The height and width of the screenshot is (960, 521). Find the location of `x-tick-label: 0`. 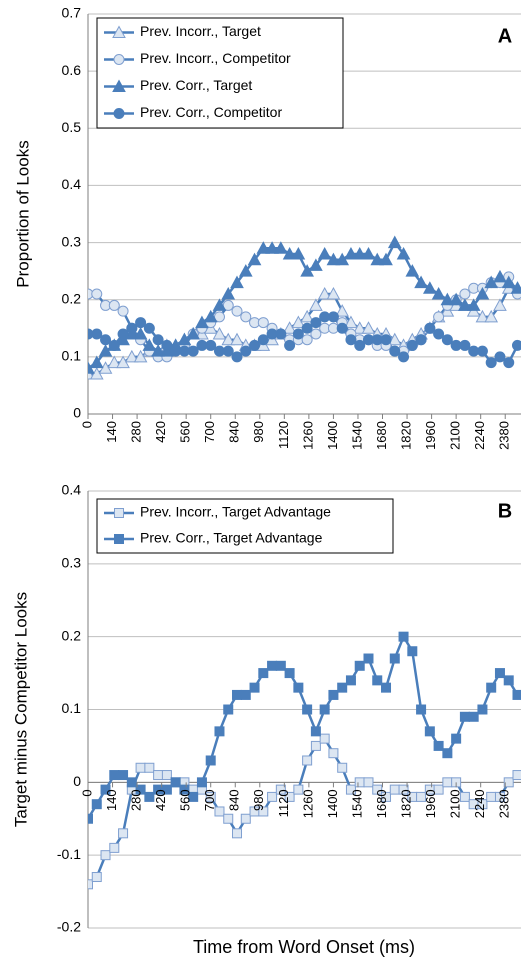

x-tick-label: 0 is located at coordinates (86, 792).